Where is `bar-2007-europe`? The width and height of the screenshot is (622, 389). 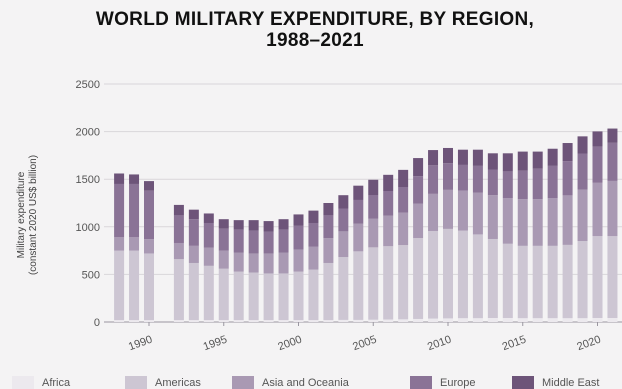
bar-2007-europe is located at coordinates (403, 200).